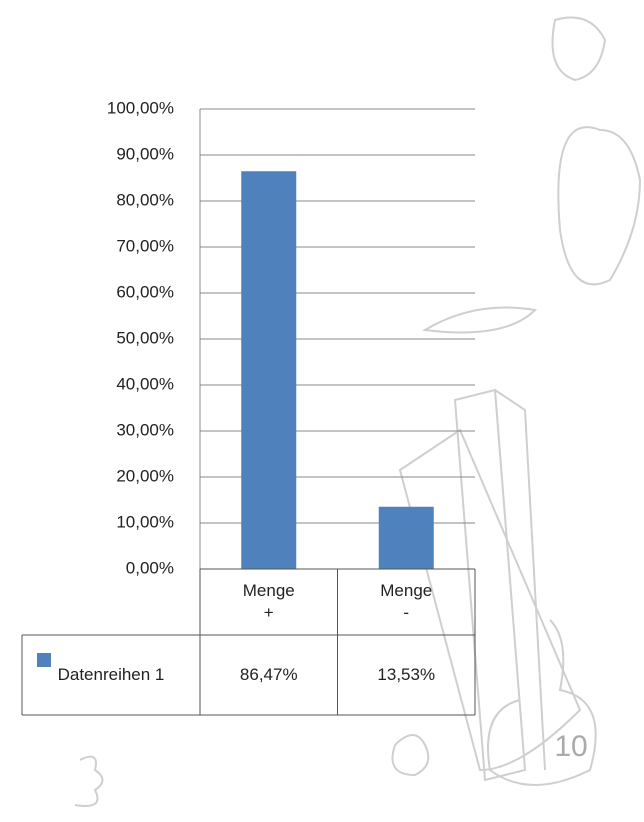 Image resolution: width=644 pixels, height=822 pixels. I want to click on y-tick-label: 20,00%, so click(145, 475).